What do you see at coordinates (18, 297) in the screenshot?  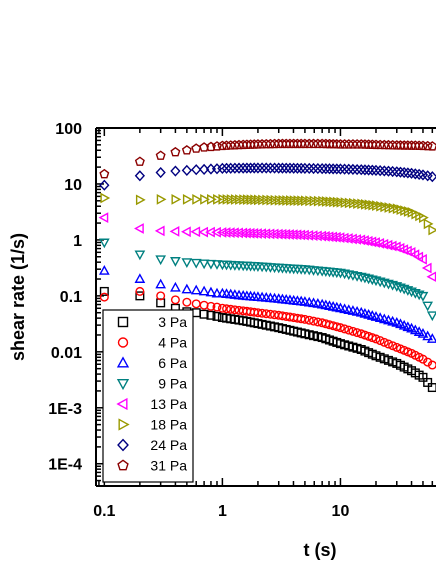 I see `y-axis-title: shear rate (1/s)` at bounding box center [18, 297].